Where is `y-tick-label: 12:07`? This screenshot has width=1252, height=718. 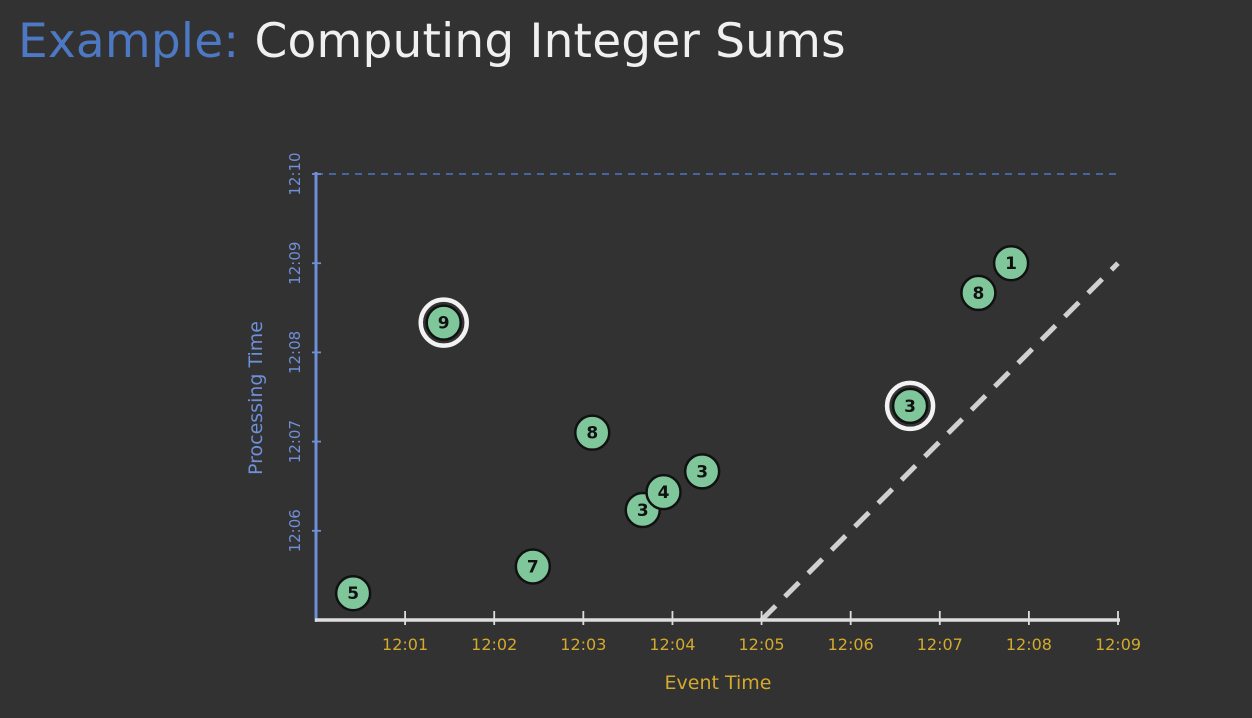
y-tick-label: 12:07 is located at coordinates (295, 441).